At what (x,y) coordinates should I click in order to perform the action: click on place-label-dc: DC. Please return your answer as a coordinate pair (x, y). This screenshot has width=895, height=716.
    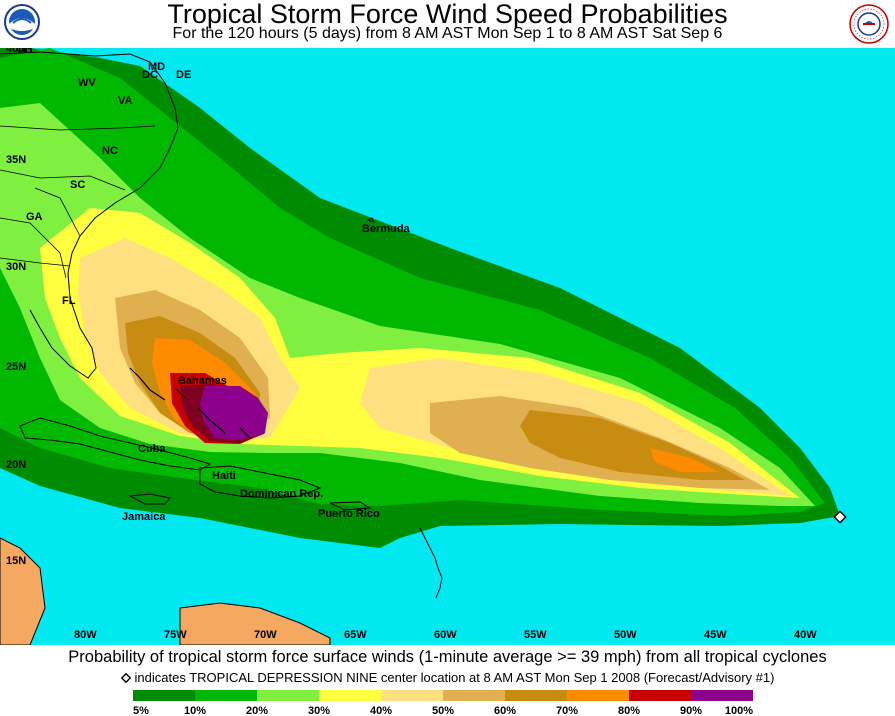
    Looking at the image, I should click on (150, 75).